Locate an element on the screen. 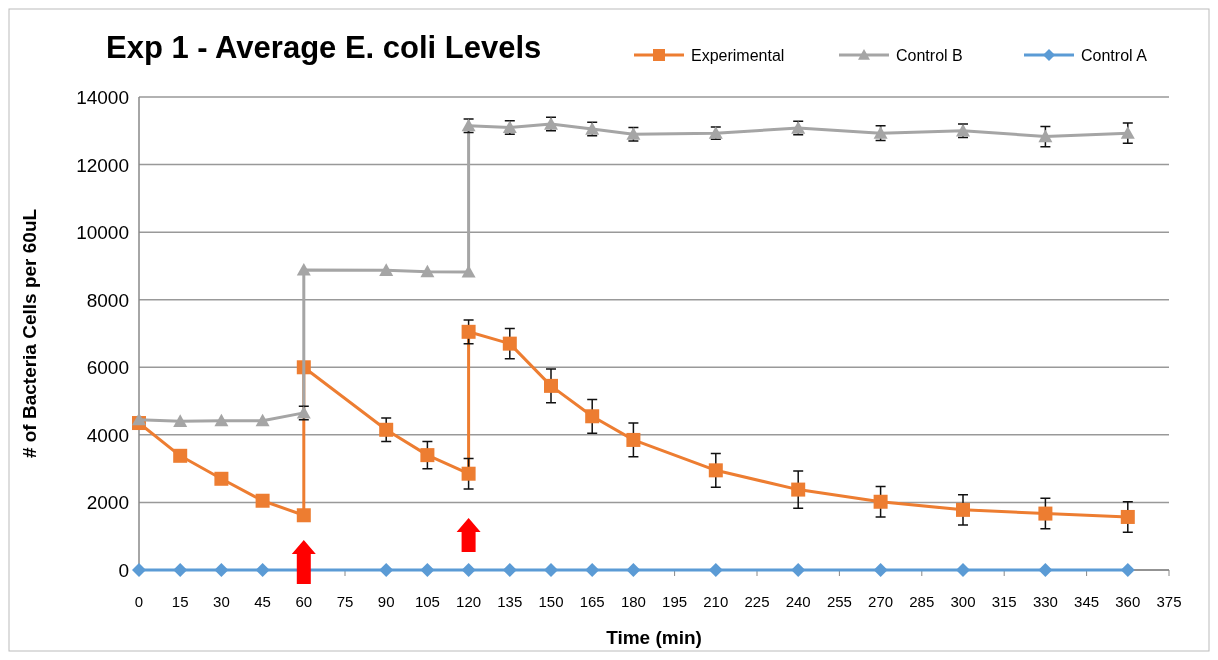 This screenshot has width=1218, height=660. x-tick-label: 60 is located at coordinates (304, 601).